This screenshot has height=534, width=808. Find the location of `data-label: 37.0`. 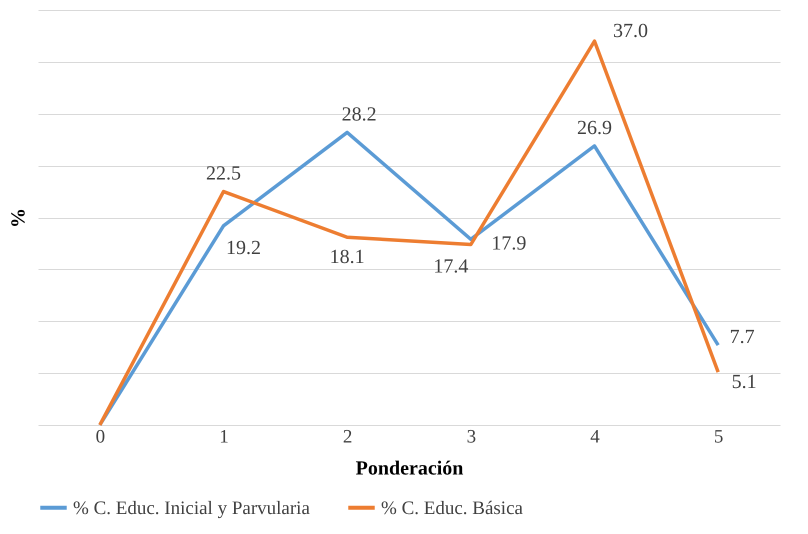

data-label: 37.0 is located at coordinates (630, 31).